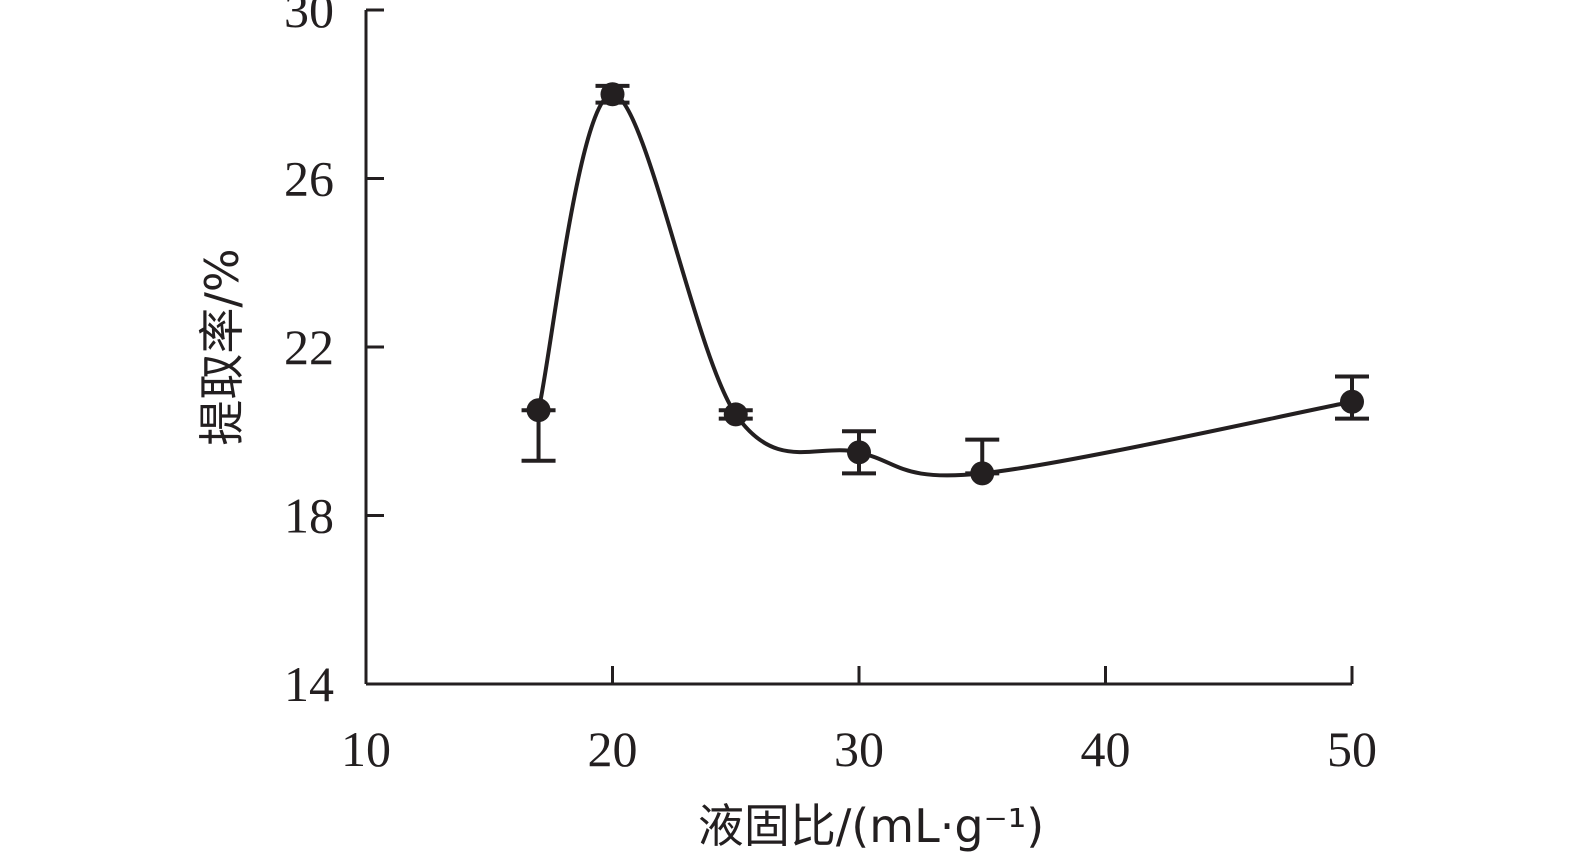 This screenshot has width=1575, height=860. What do you see at coordinates (309, 516) in the screenshot?
I see `y-tick-label: 18` at bounding box center [309, 516].